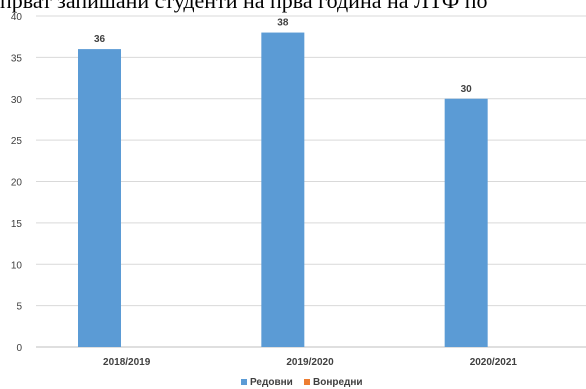 This screenshot has width=586, height=389. What do you see at coordinates (19, 348) in the screenshot?
I see `y-tick-label: 0` at bounding box center [19, 348].